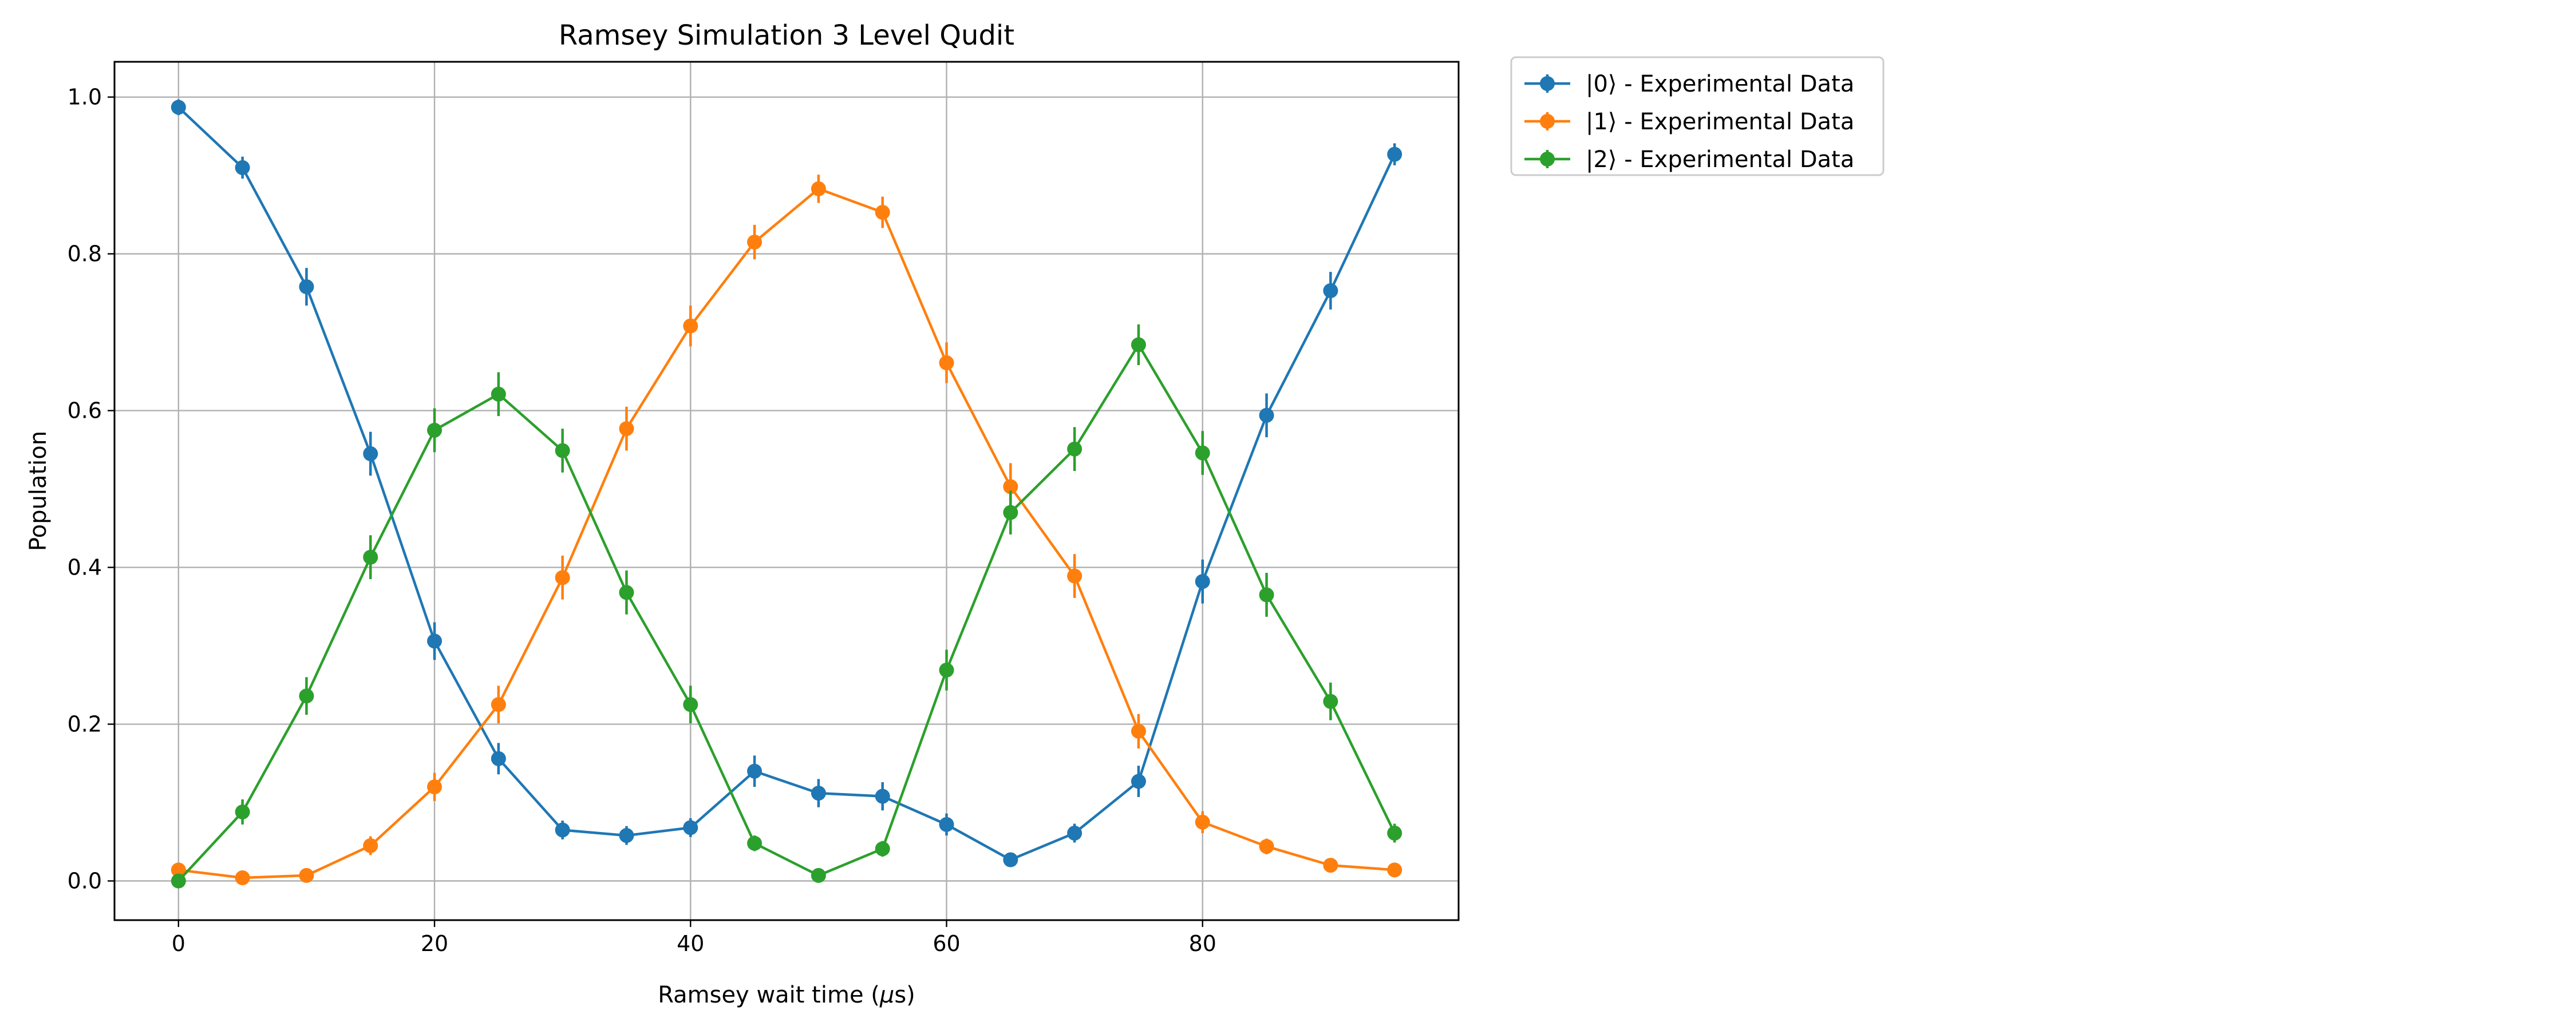 The image size is (2576, 1030). Describe the element at coordinates (38, 491) in the screenshot. I see `y-axis-label: Population` at that location.